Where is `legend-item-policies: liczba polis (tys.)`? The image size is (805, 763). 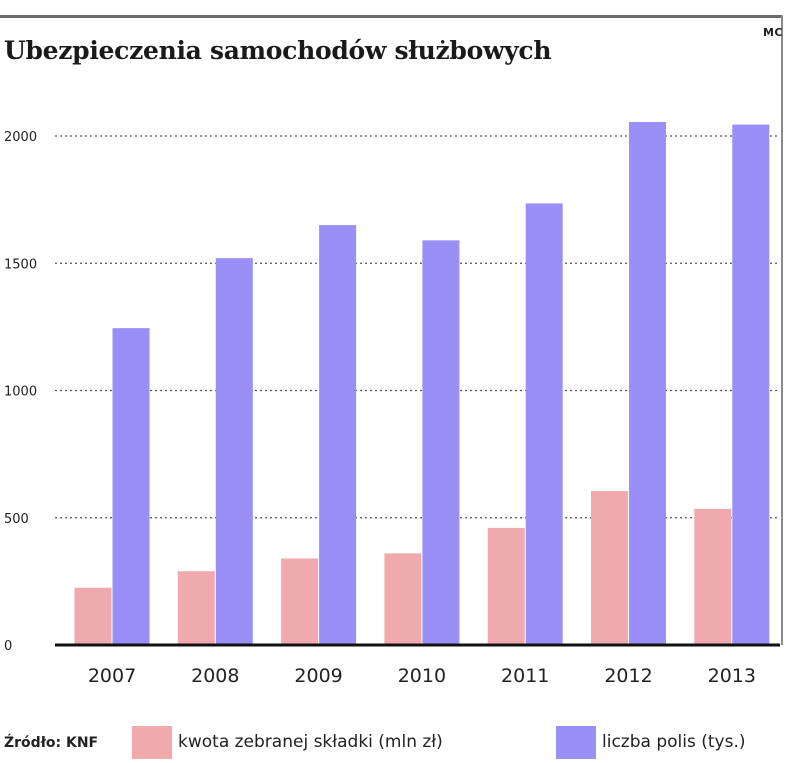
legend-item-policies: liczba polis (tys.) is located at coordinates (650, 742).